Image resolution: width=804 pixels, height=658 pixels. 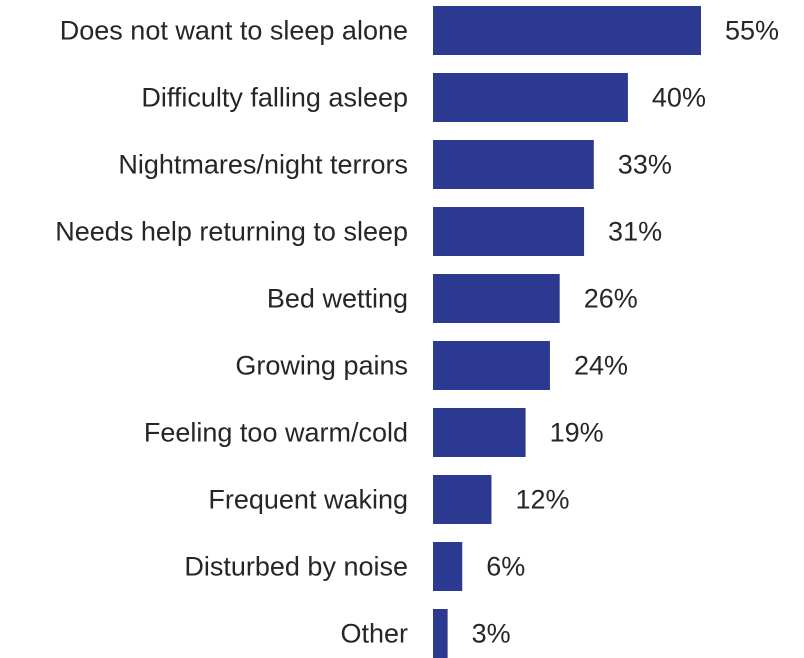 What do you see at coordinates (374, 634) in the screenshot?
I see `category-label-9: Other` at bounding box center [374, 634].